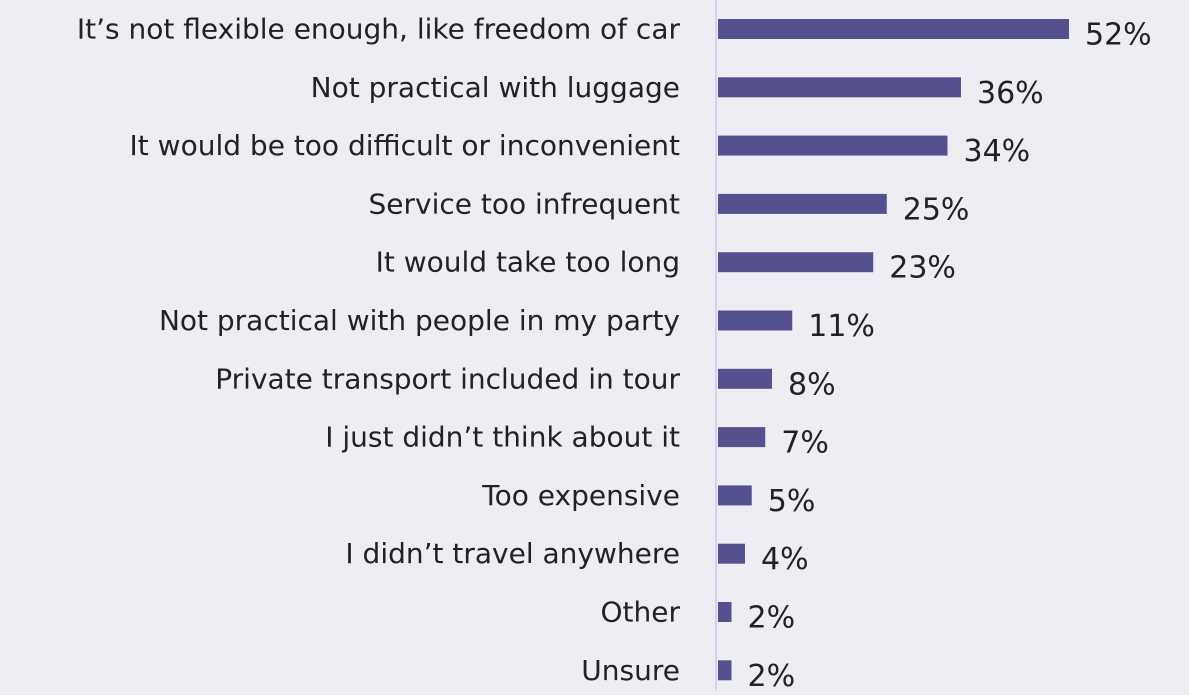 The image size is (1189, 695). Describe the element at coordinates (502, 437) in the screenshot. I see `category-label: I just didn’t think about it` at that location.